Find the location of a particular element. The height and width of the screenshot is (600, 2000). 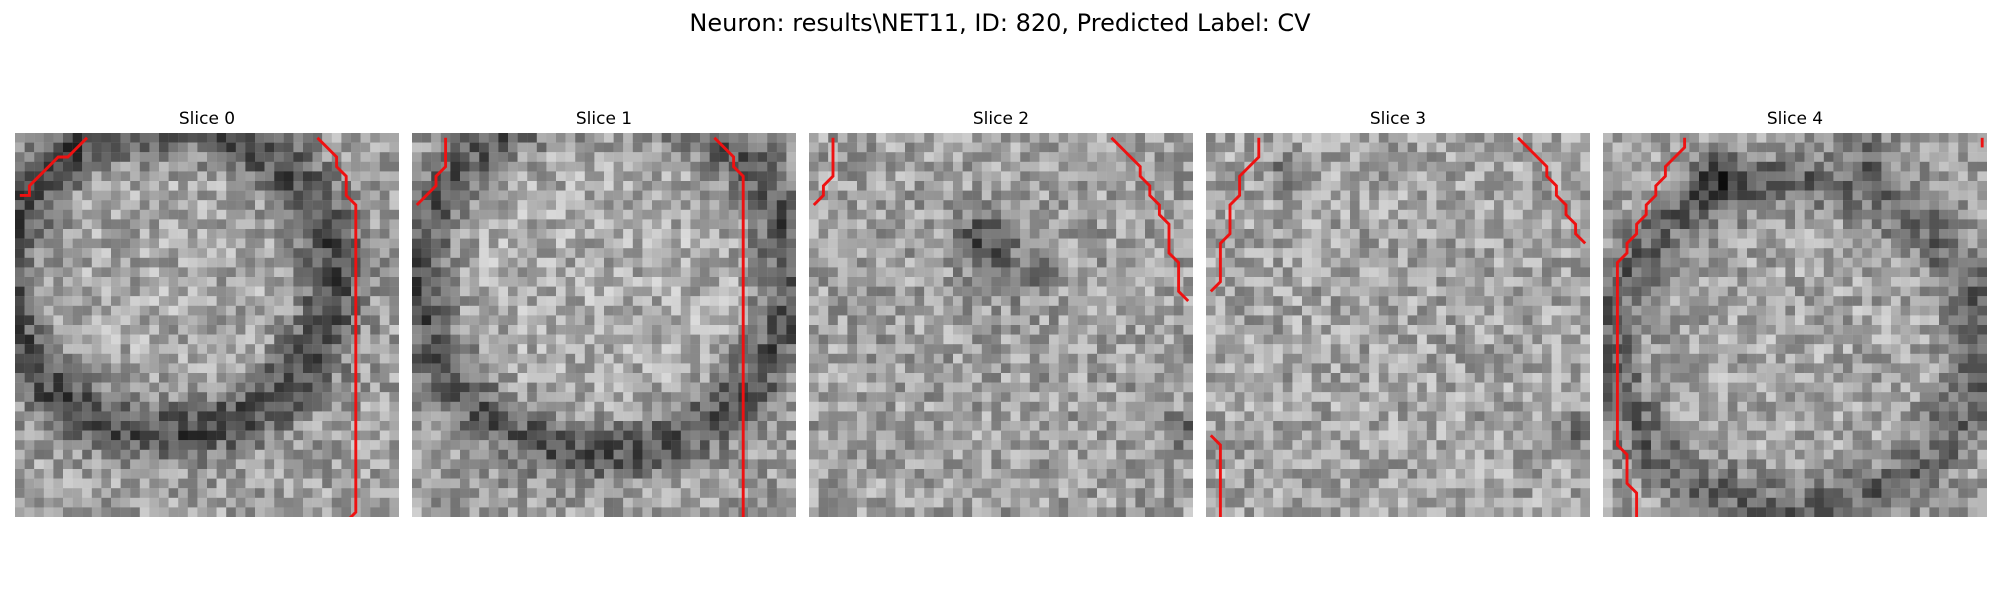

slice-panel-3: Slice 3 is located at coordinates (1398, 312).